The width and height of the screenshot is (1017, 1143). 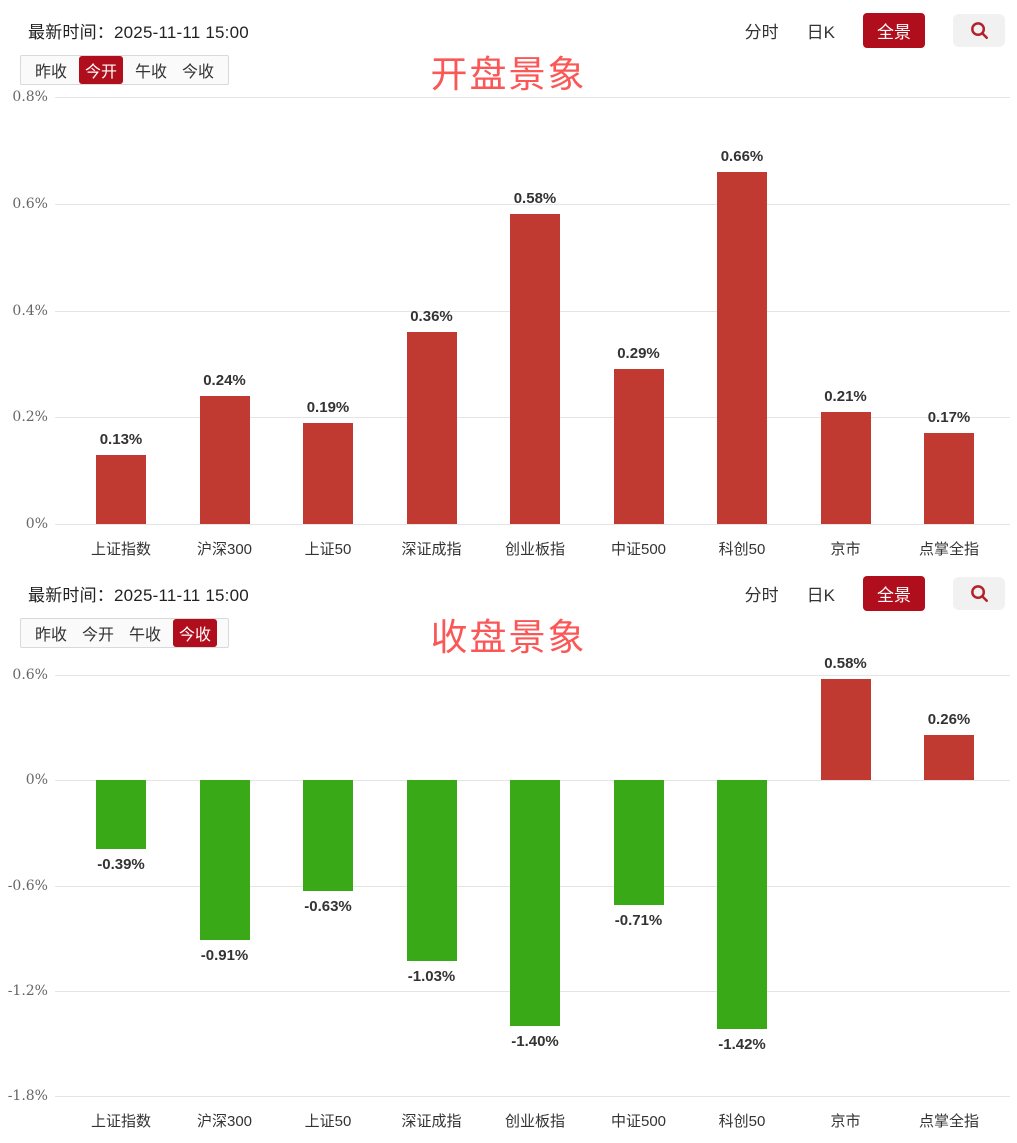 What do you see at coordinates (845, 1121) in the screenshot?
I see `category-label: 京市` at bounding box center [845, 1121].